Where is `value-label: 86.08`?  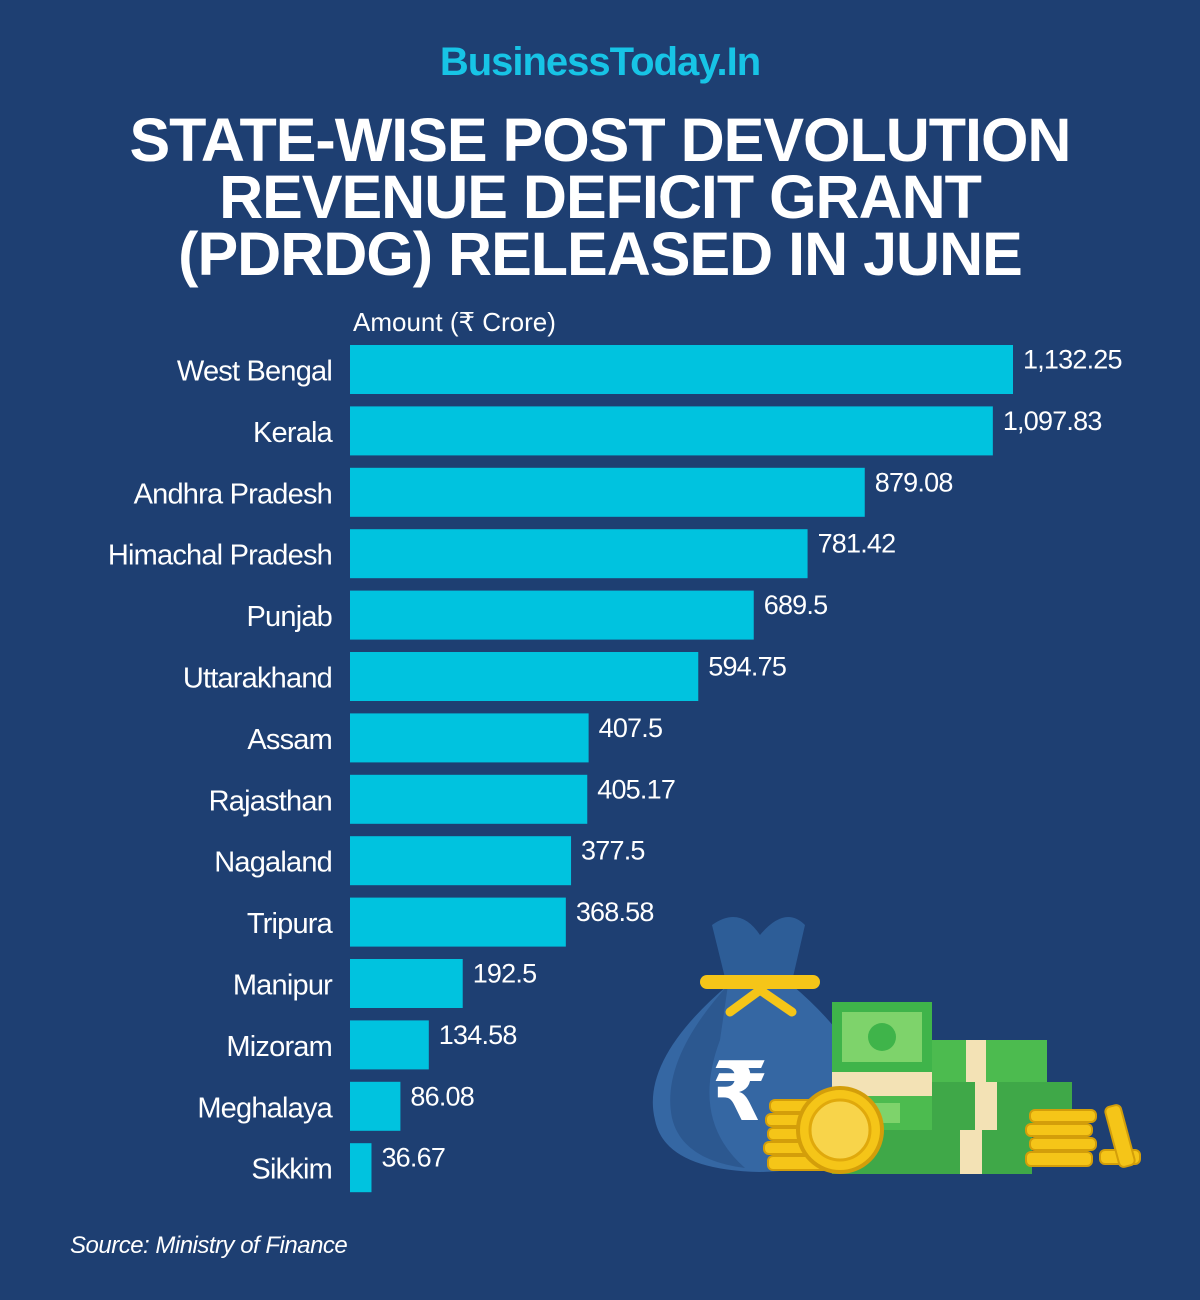 value-label: 86.08 is located at coordinates (442, 1096).